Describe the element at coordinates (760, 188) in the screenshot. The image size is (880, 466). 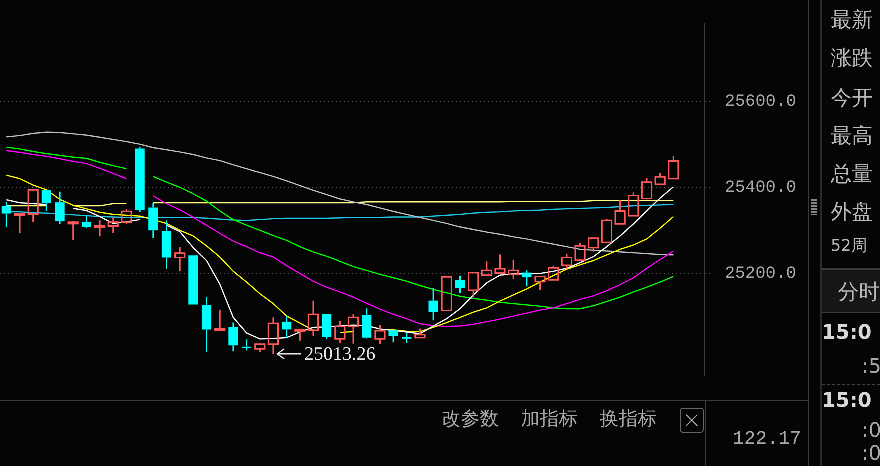
I see `y-tick-label: 25400.0` at that location.